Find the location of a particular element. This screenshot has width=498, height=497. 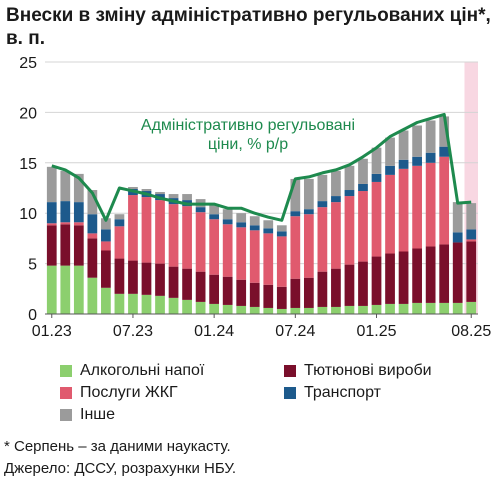

y-tick-label: 25 is located at coordinates (28, 63).